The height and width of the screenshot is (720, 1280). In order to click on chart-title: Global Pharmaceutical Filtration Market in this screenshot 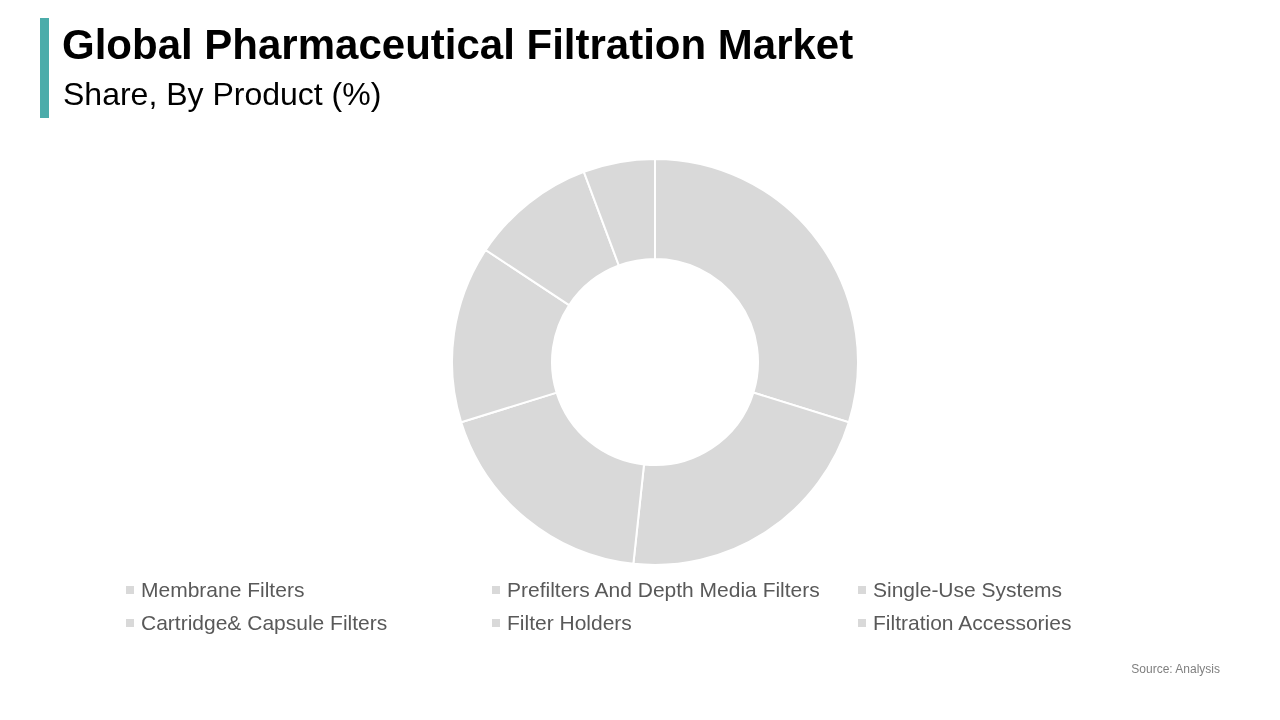, I will do `click(458, 44)`.